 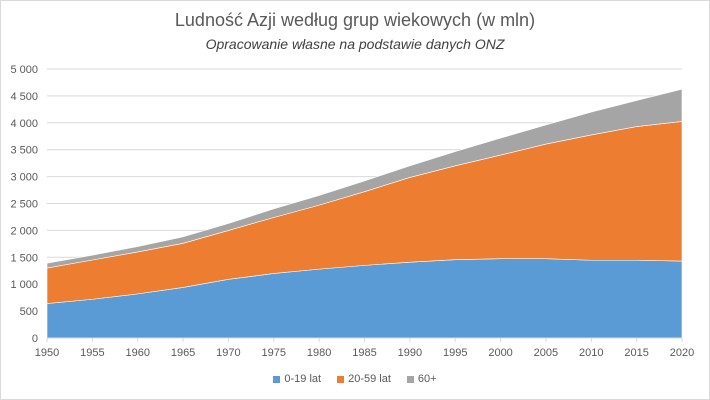 What do you see at coordinates (546, 353) in the screenshot?
I see `x-tick-label: 2005` at bounding box center [546, 353].